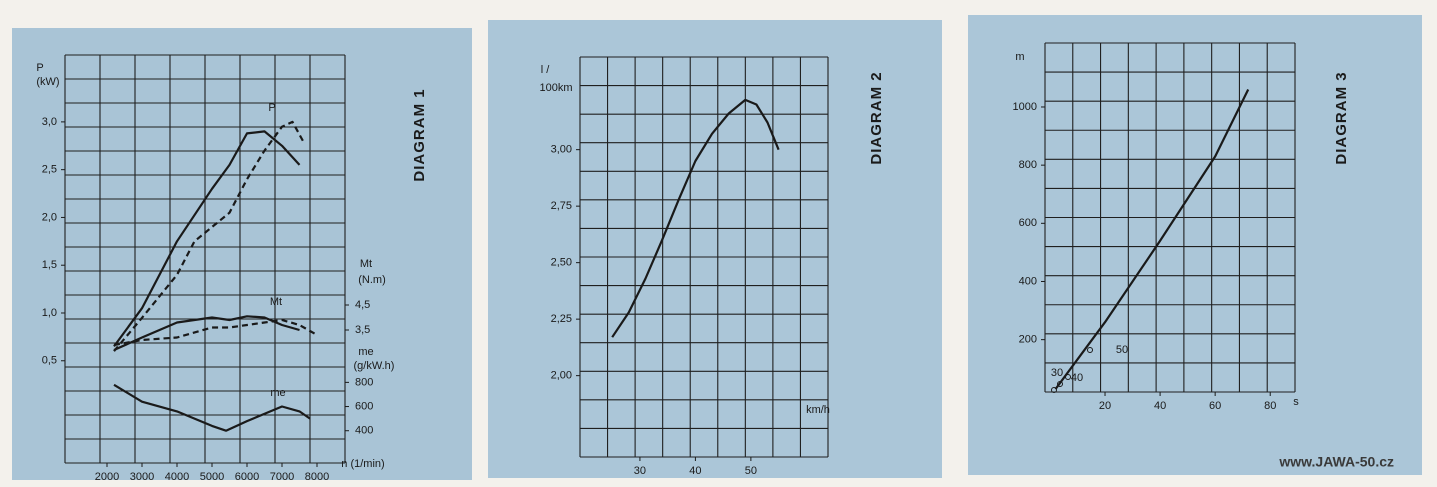  Describe the element at coordinates (561, 150) in the screenshot. I see `y-tick-label: 3,00` at that location.